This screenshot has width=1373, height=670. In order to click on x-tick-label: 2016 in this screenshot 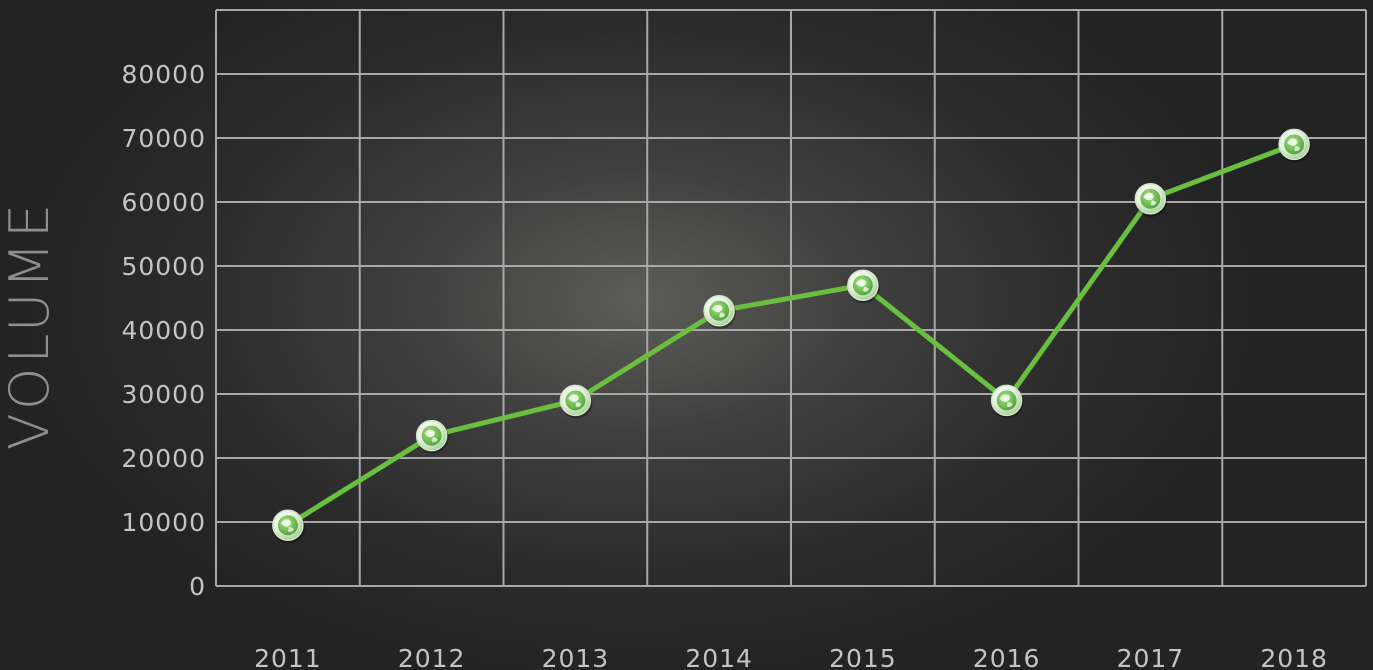, I will do `click(1007, 657)`.